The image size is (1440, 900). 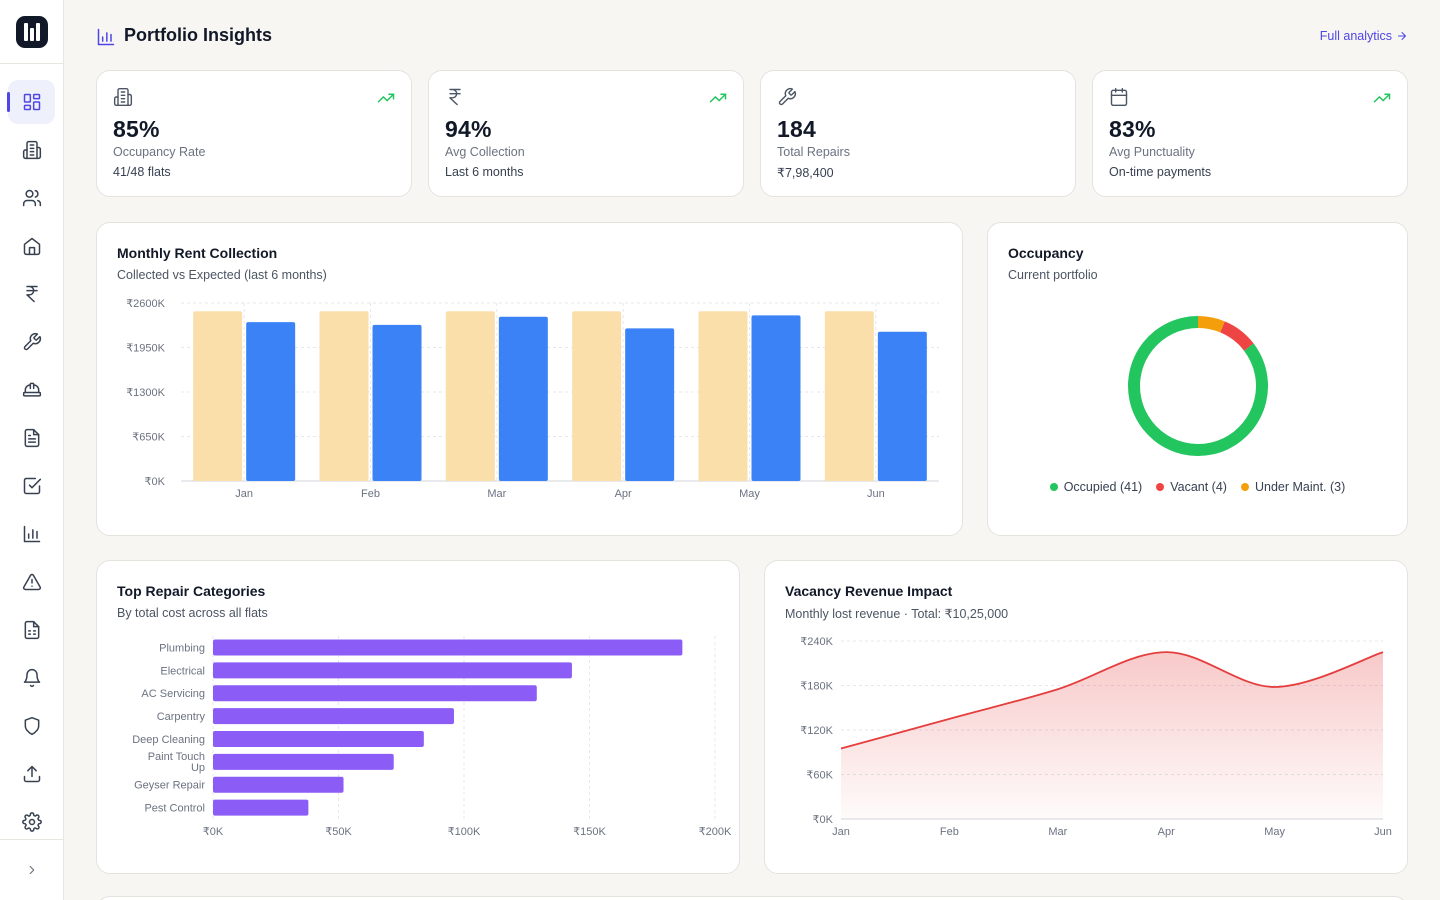 What do you see at coordinates (1112, 700) in the screenshot?
I see `loss-line` at bounding box center [1112, 700].